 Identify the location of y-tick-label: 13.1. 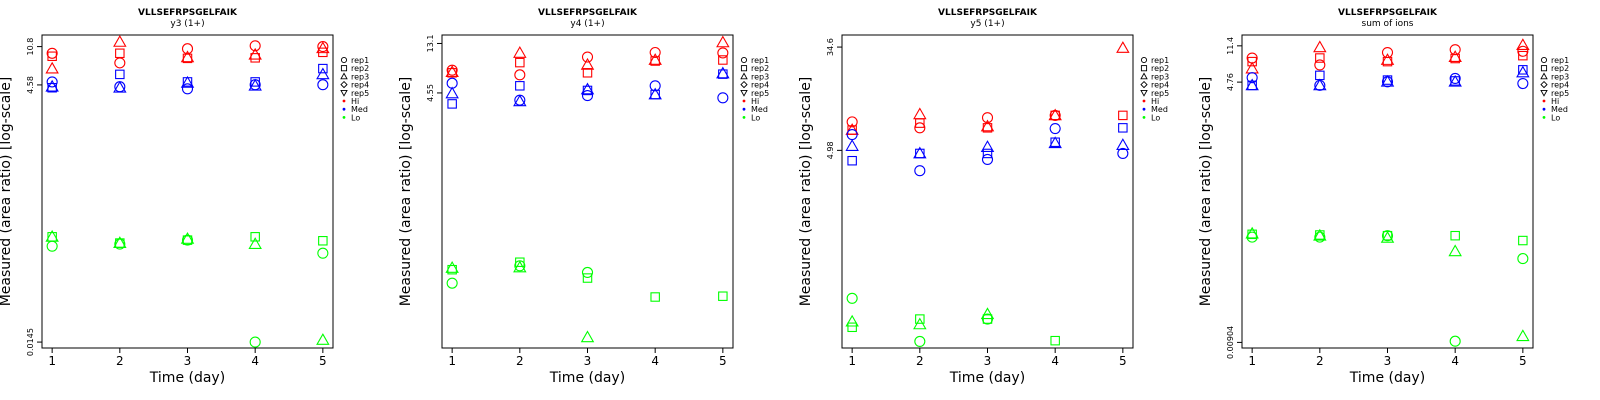
(430, 44).